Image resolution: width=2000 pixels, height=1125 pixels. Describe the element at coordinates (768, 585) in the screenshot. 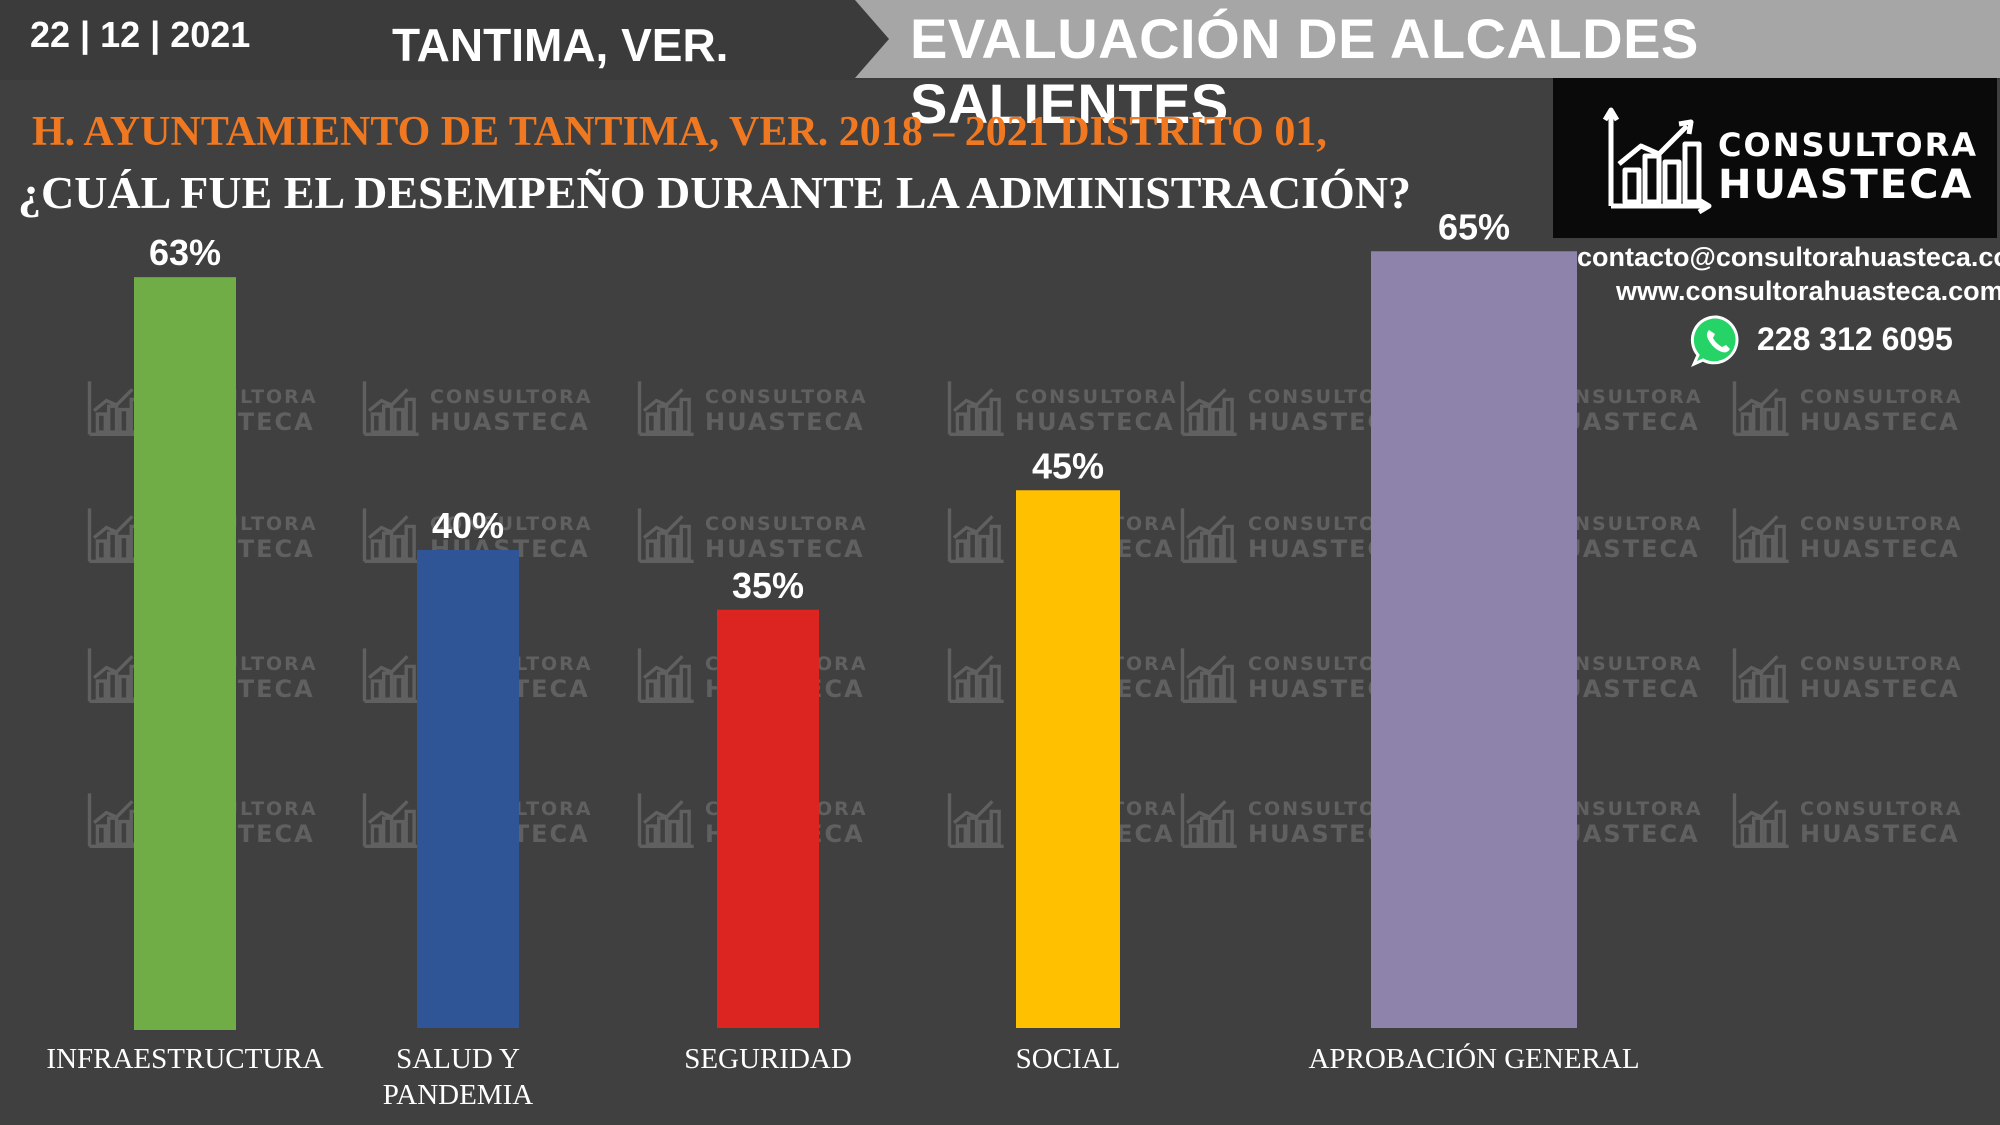

I see `data-label-2: 35%` at that location.